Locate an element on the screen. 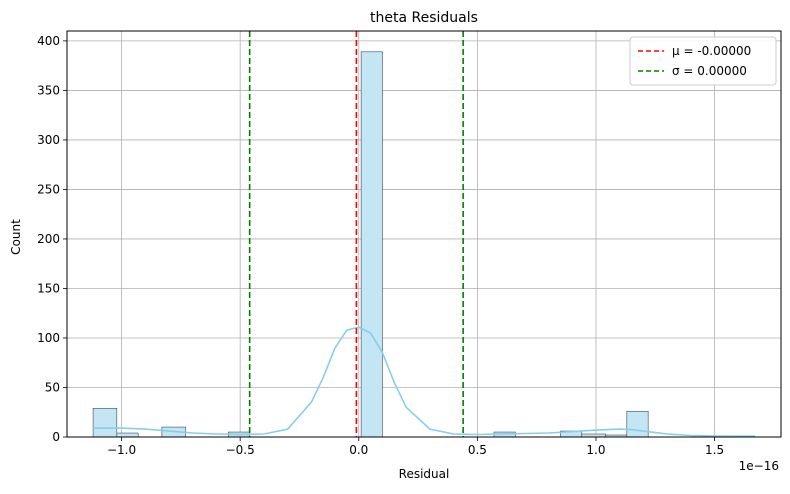  legend-box is located at coordinates (703, 61).